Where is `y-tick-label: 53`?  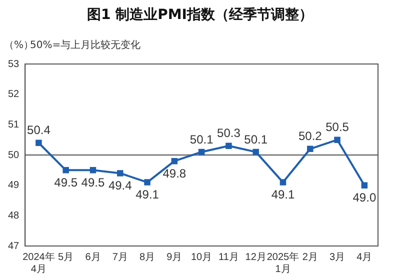 y-tick-label: 53 is located at coordinates (14, 64).